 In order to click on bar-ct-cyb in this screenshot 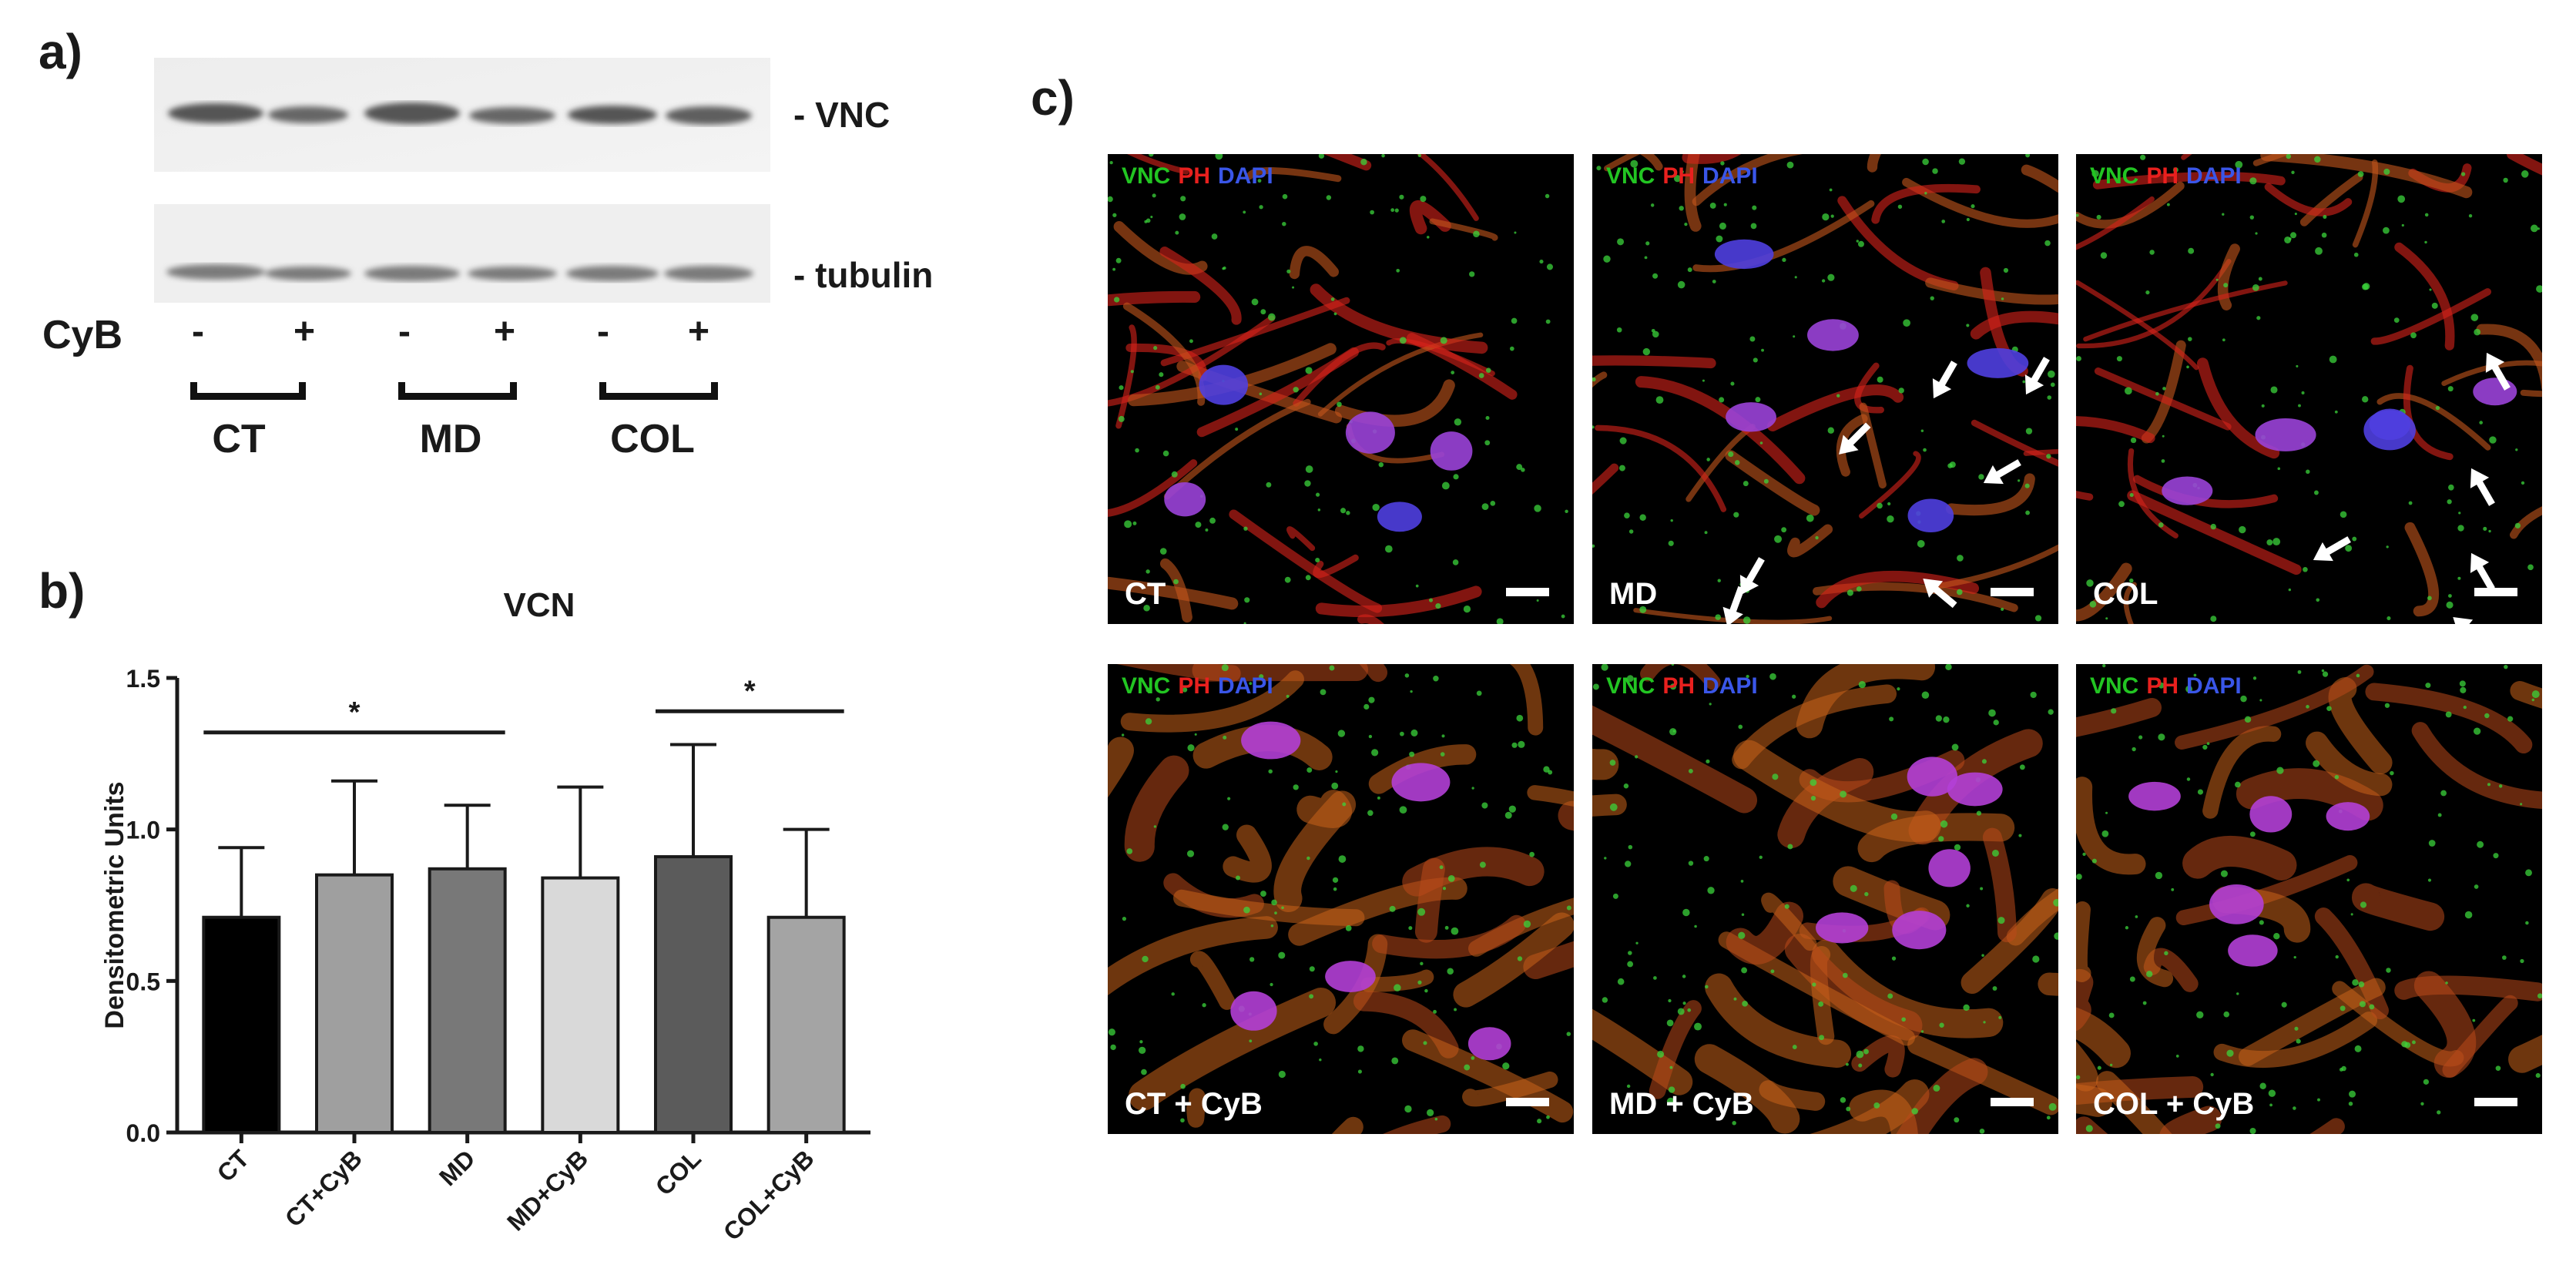, I will do `click(354, 1003)`.